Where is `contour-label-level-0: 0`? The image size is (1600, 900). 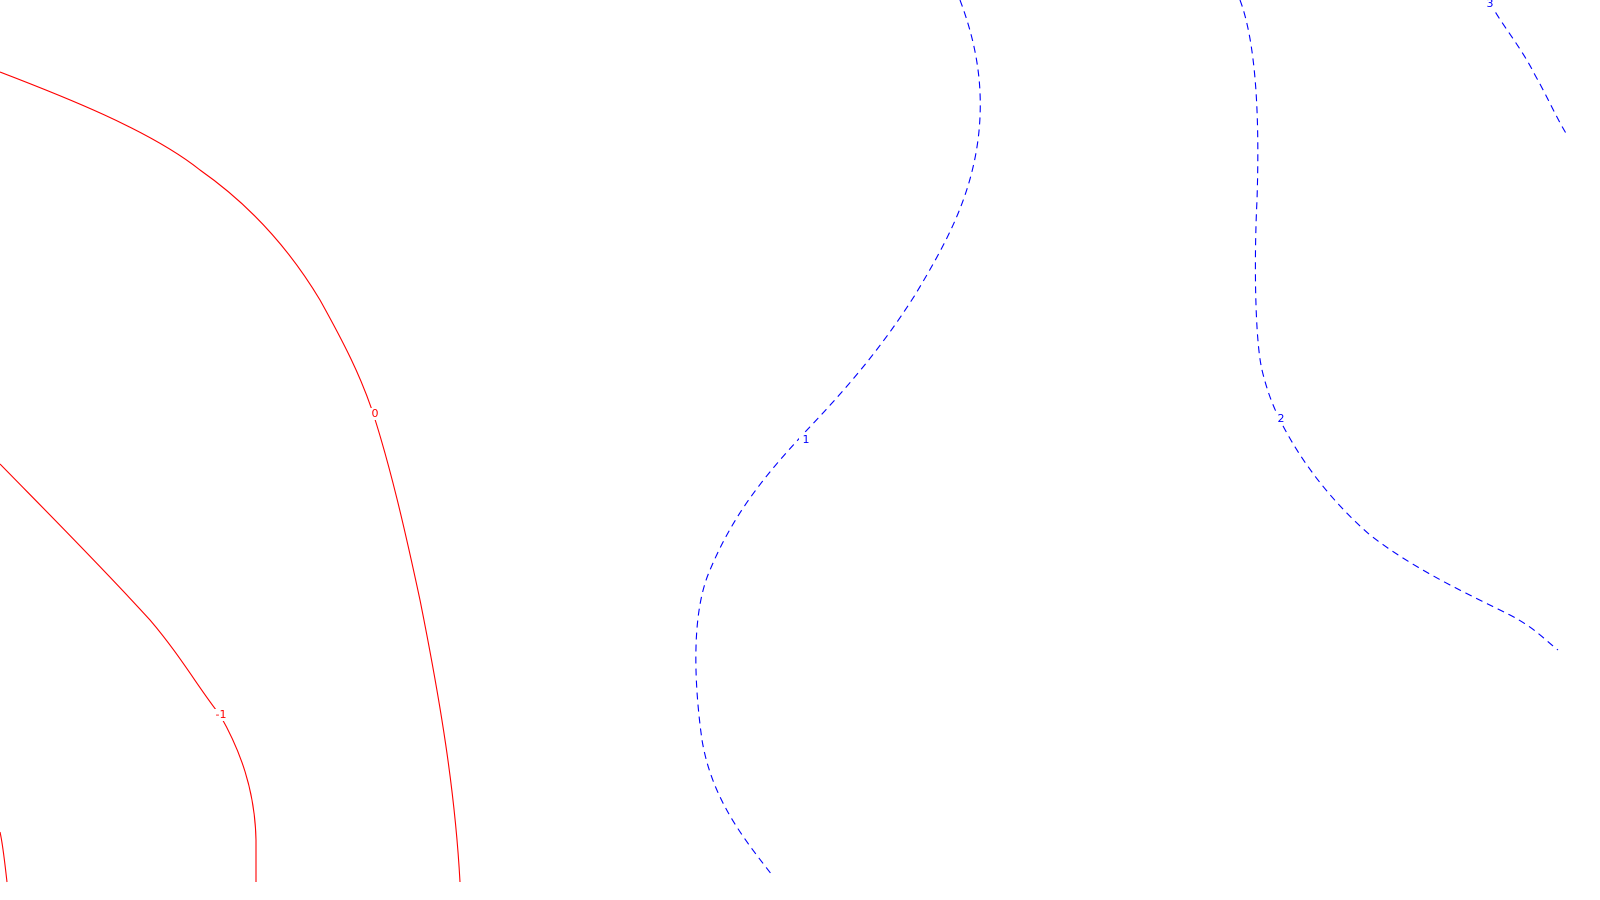 contour-label-level-0: 0 is located at coordinates (375, 413).